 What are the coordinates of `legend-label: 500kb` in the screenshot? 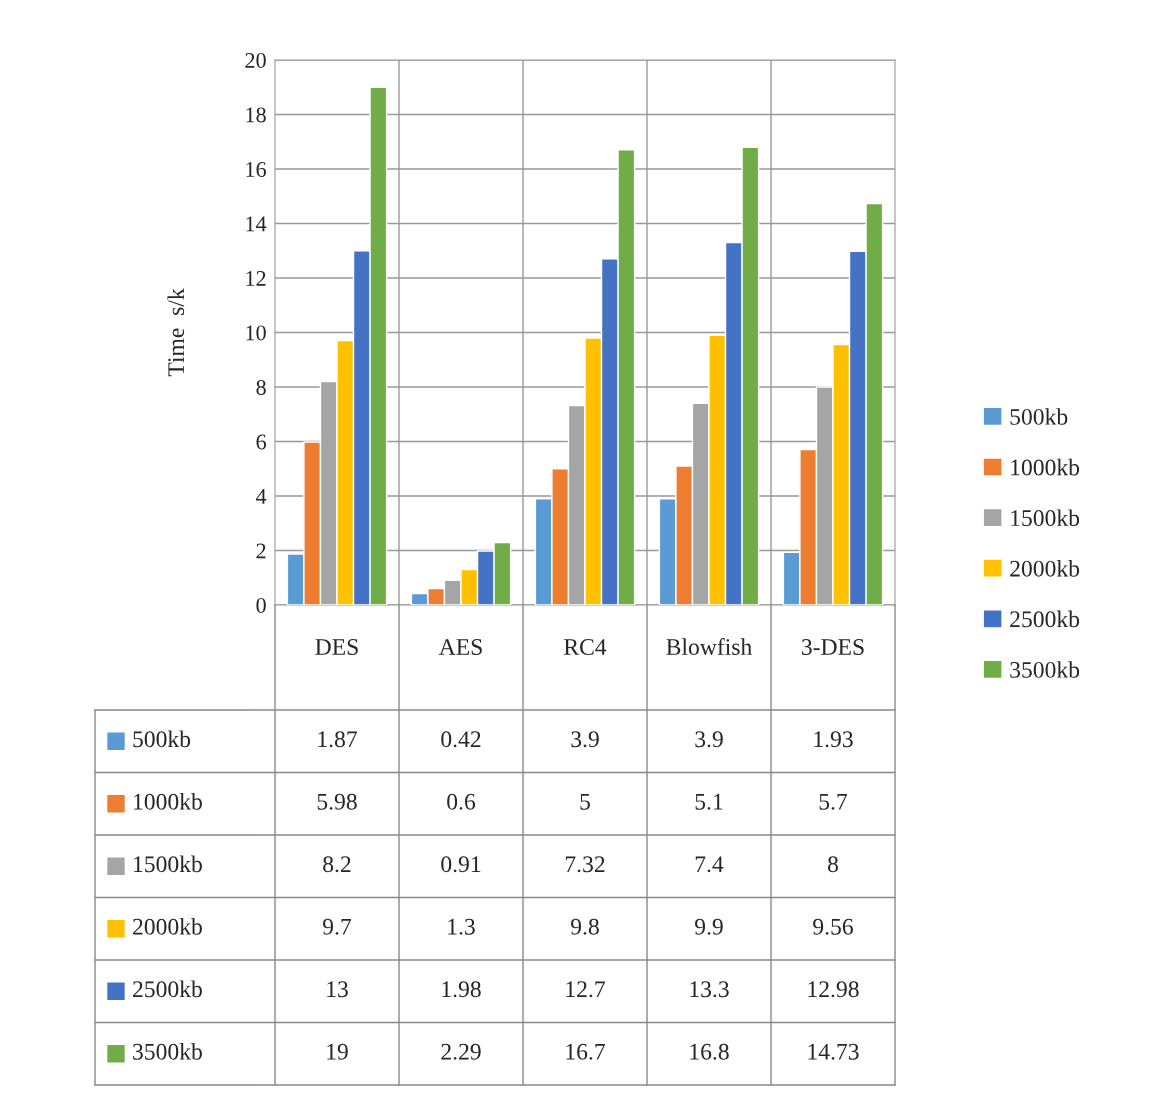 It's located at (162, 739).